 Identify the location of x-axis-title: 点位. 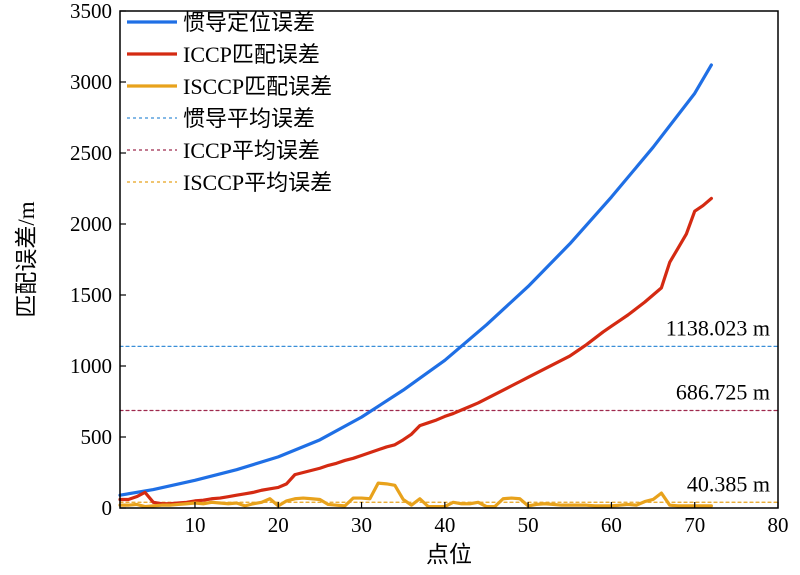
(449, 554).